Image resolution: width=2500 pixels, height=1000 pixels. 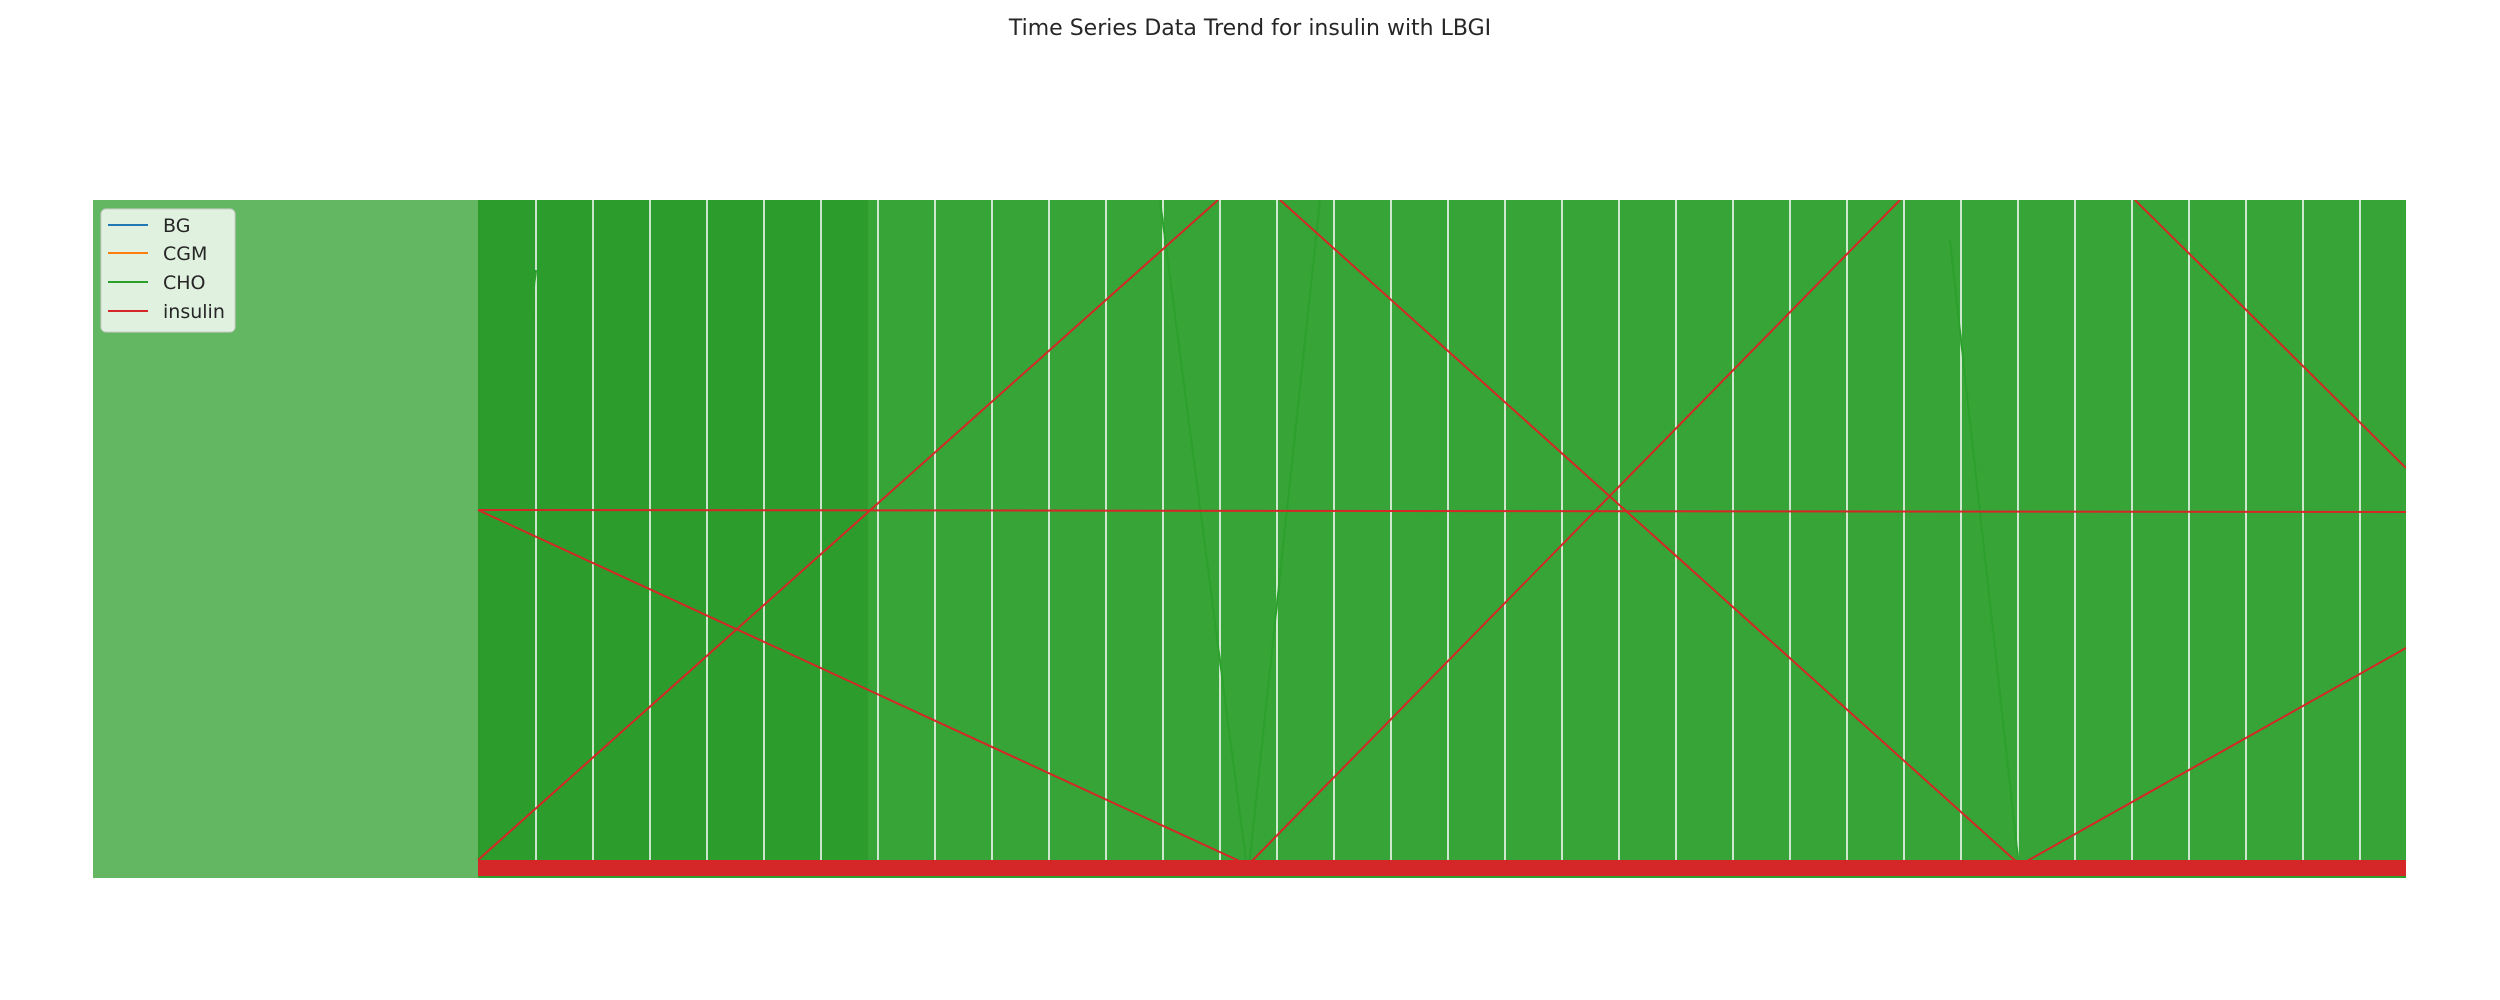 What do you see at coordinates (1442, 877) in the screenshot?
I see `cho-baseline` at bounding box center [1442, 877].